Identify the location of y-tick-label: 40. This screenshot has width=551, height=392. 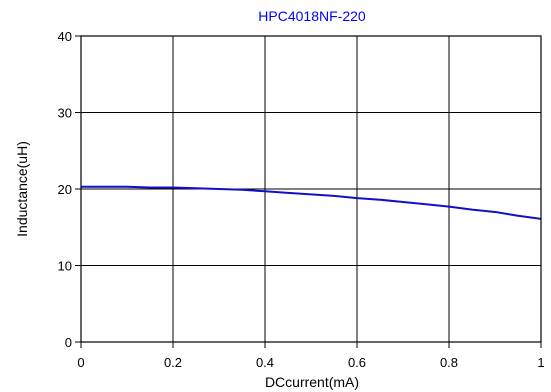
(65, 36).